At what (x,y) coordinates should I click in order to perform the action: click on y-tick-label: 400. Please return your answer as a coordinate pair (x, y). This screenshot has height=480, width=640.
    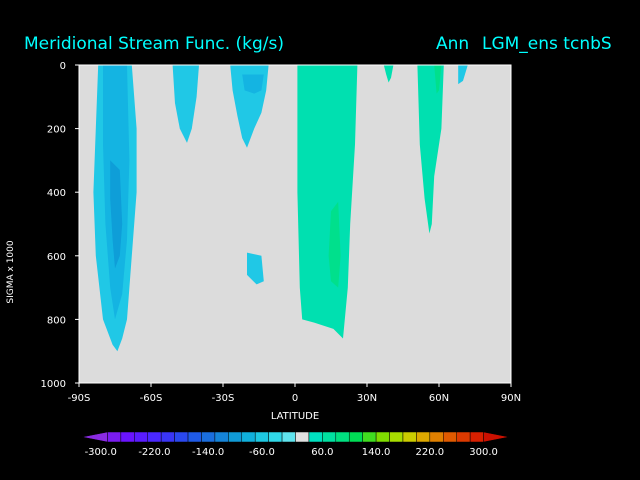
    Looking at the image, I should click on (56, 193).